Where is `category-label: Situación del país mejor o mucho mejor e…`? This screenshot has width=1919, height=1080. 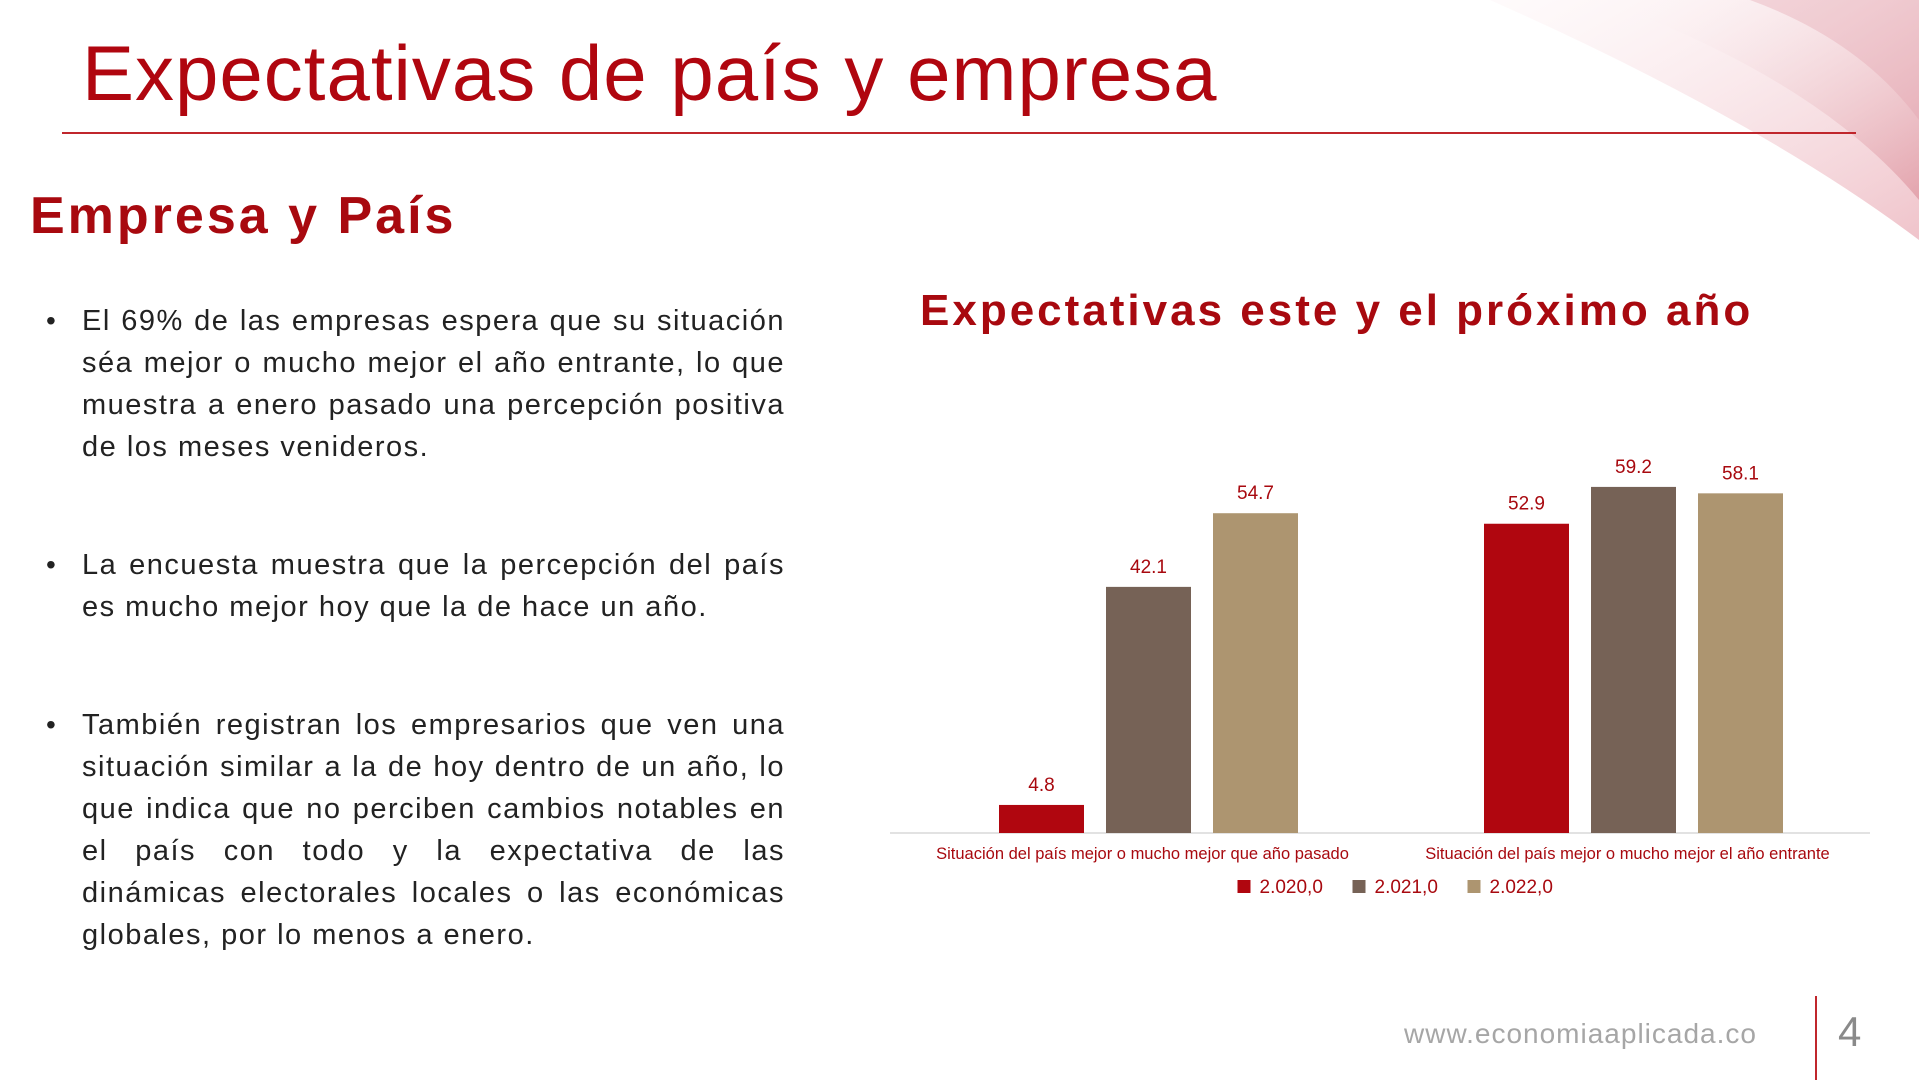 category-label: Situación del país mejor o mucho mejor e… is located at coordinates (1627, 854).